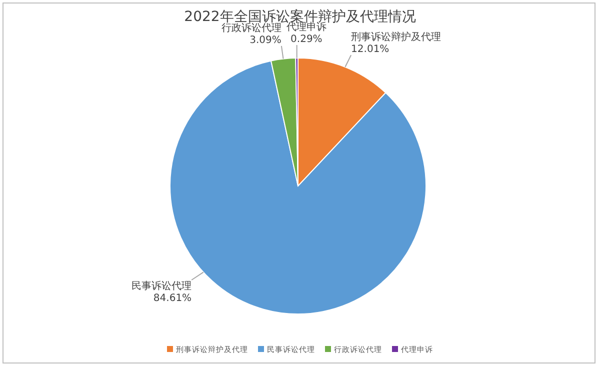 This screenshot has width=600, height=368. What do you see at coordinates (396, 37) in the screenshot?
I see `slice-label: 刑事诉讼辩护及代理` at bounding box center [396, 37].